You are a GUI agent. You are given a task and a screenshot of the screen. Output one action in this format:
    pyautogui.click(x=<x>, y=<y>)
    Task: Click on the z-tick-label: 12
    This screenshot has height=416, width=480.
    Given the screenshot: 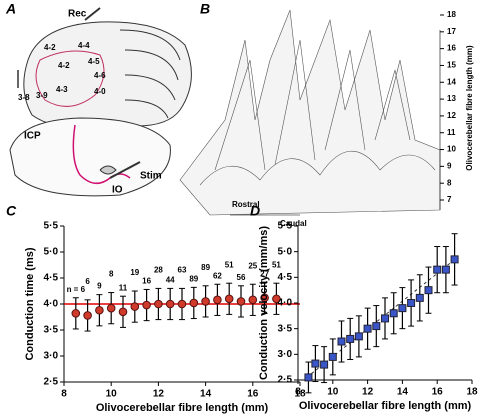 What is the action you would take?
    pyautogui.click(x=451, y=115)
    